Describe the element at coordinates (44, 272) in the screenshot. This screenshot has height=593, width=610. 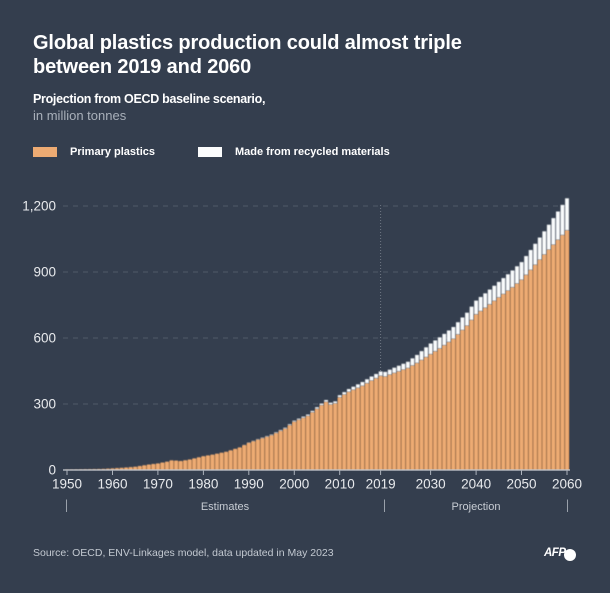
I see `svg-text: 900` at that location.